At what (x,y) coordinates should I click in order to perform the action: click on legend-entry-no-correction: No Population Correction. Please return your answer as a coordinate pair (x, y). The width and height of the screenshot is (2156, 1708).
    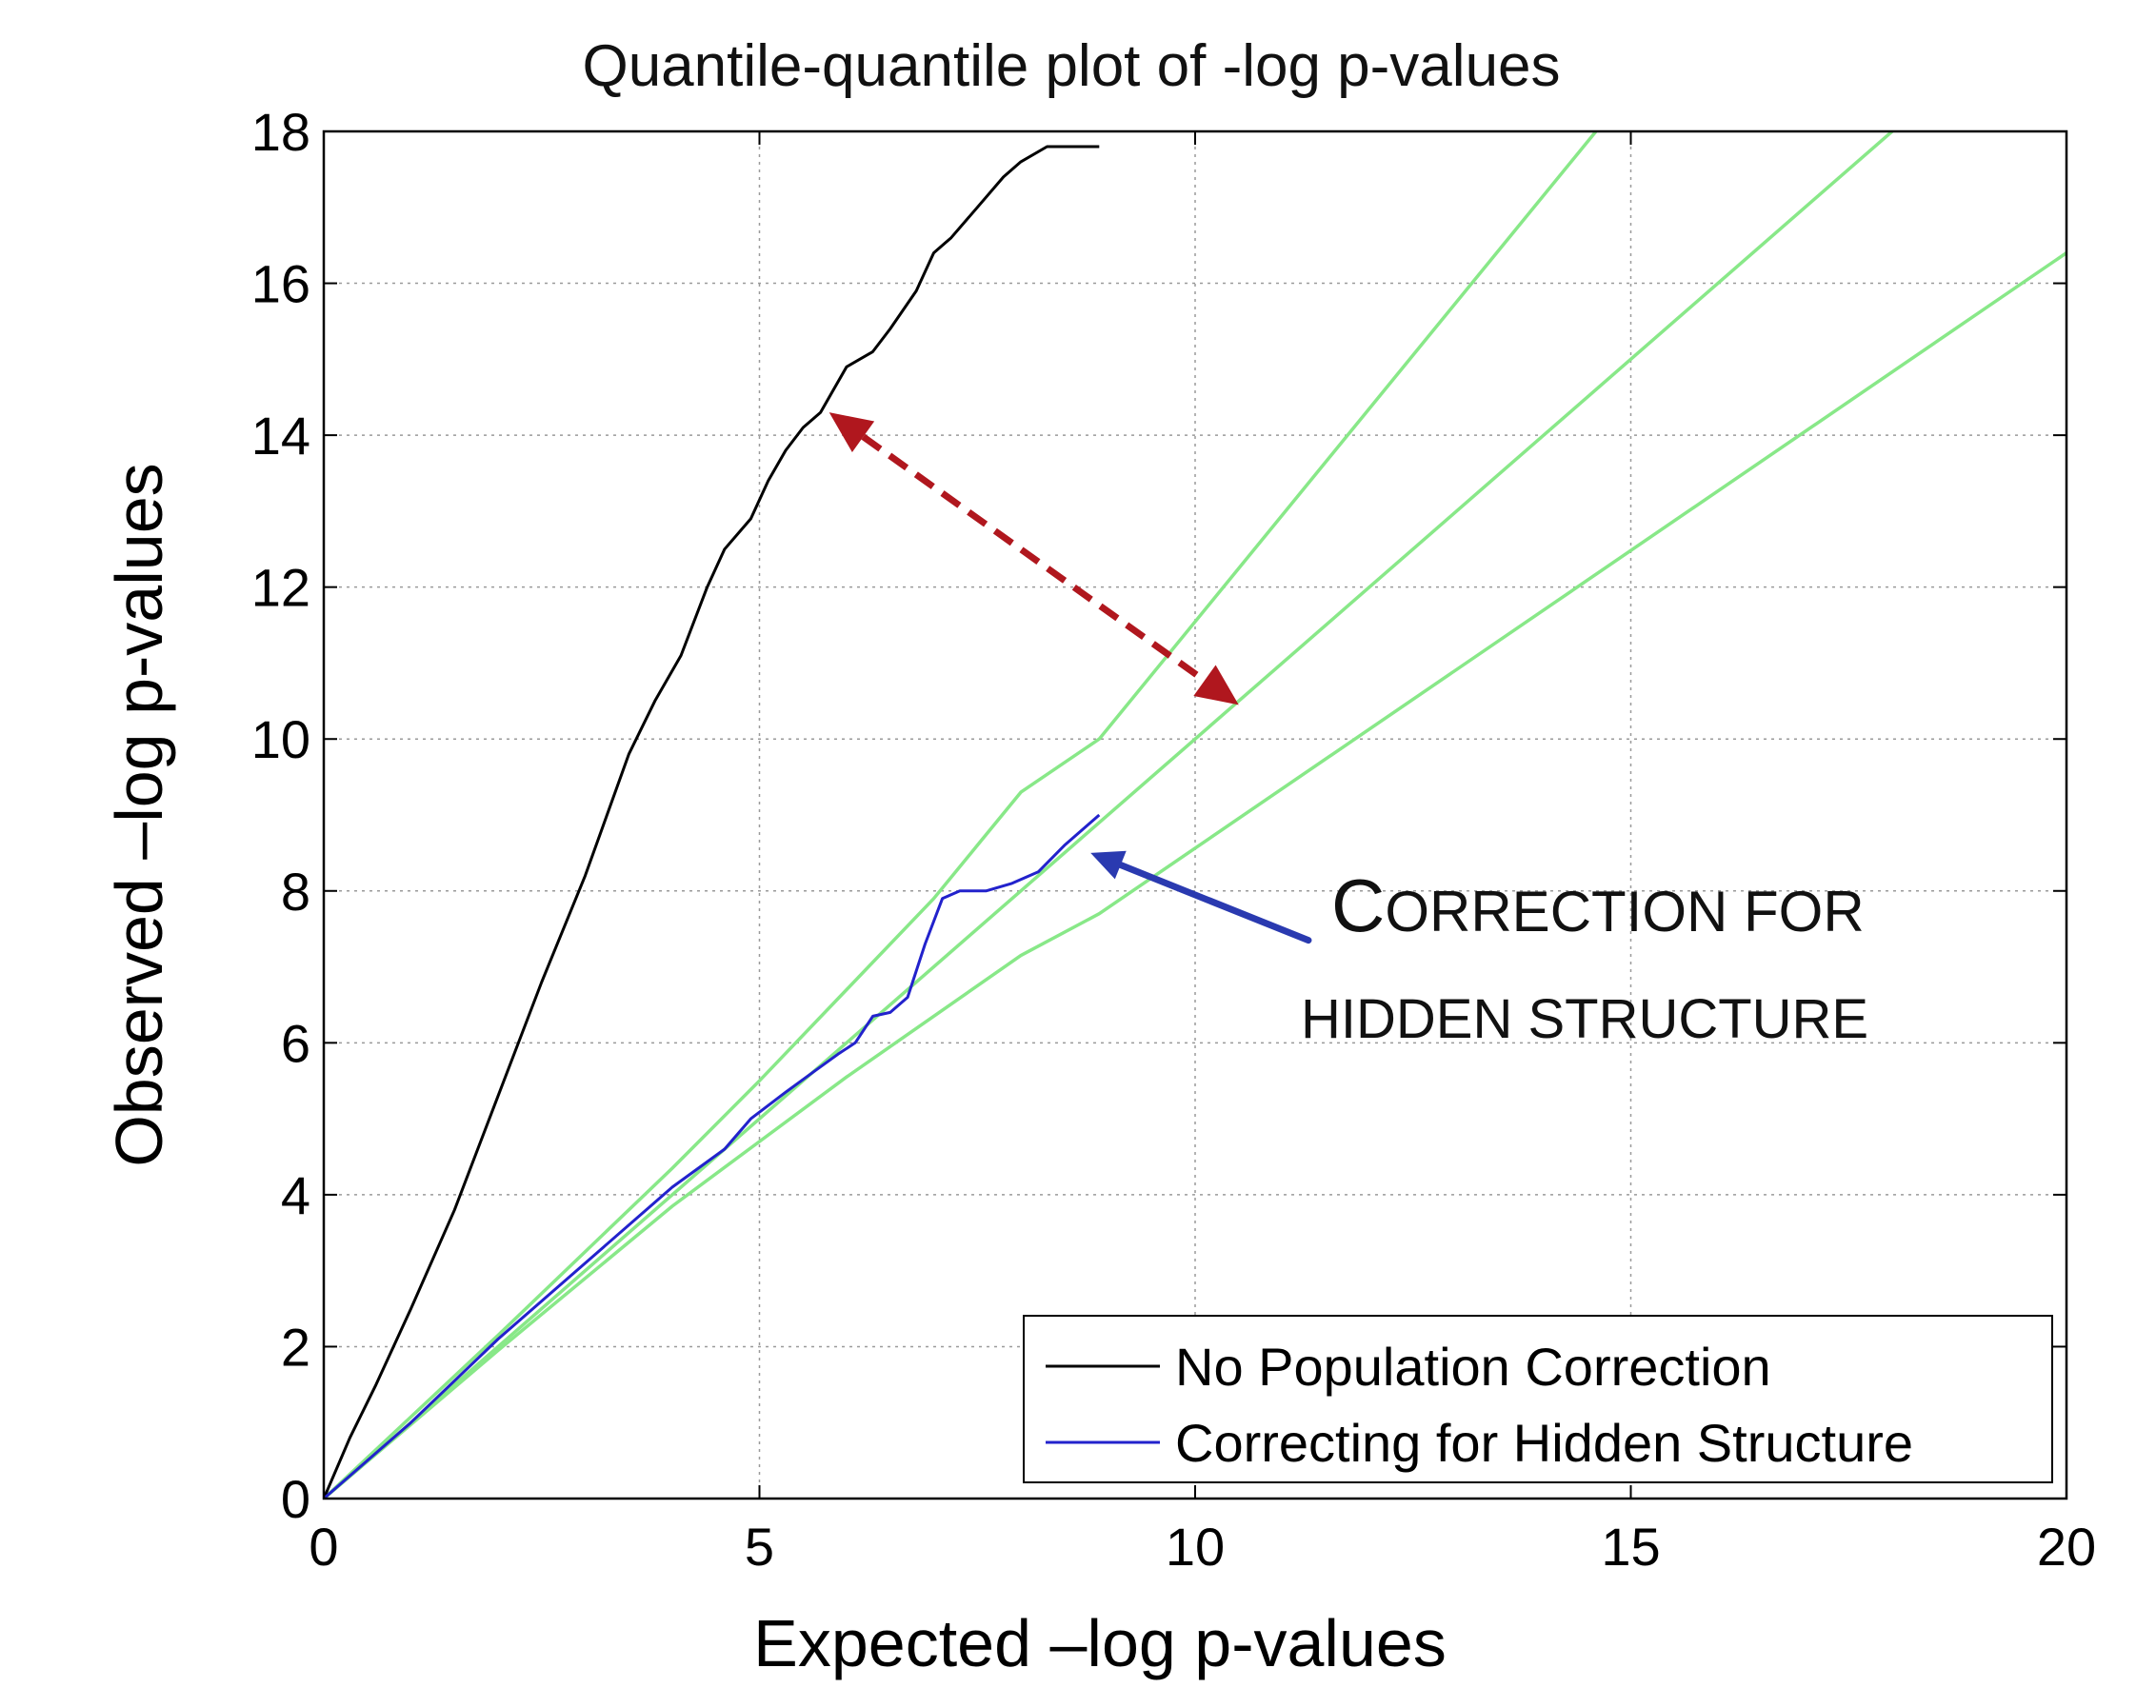
    Looking at the image, I should click on (1473, 1367).